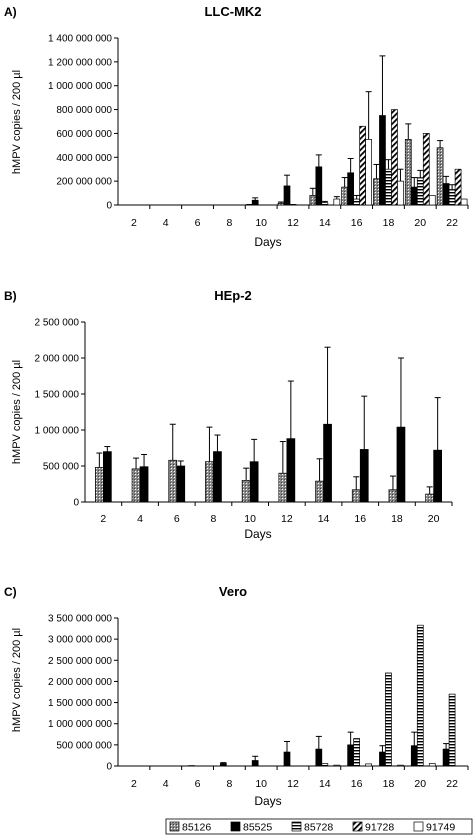  What do you see at coordinates (57, 431) in the screenshot?
I see `y-tick-label: 1 000 000` at bounding box center [57, 431].